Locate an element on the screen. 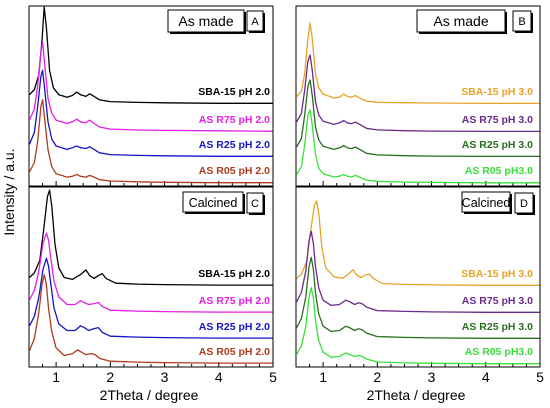 The image size is (550, 408). panel-letter: A is located at coordinates (255, 22).